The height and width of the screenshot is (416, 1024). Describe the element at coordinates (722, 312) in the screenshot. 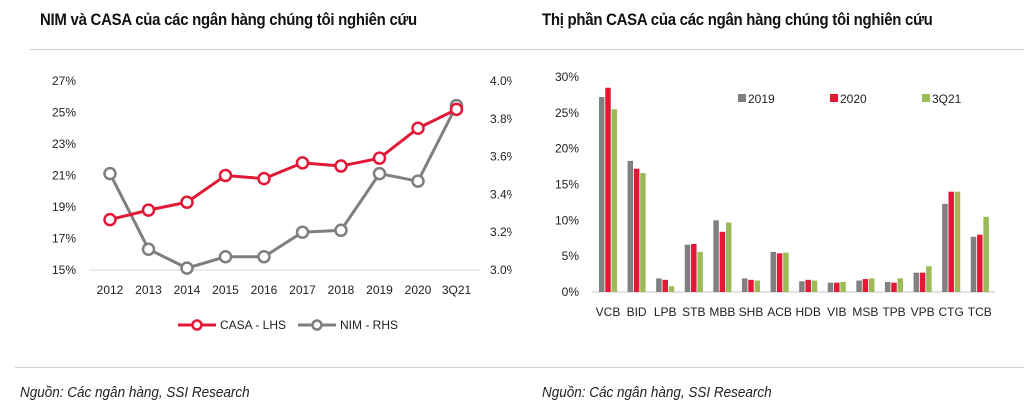

I see `x-tick-label: MBB` at that location.